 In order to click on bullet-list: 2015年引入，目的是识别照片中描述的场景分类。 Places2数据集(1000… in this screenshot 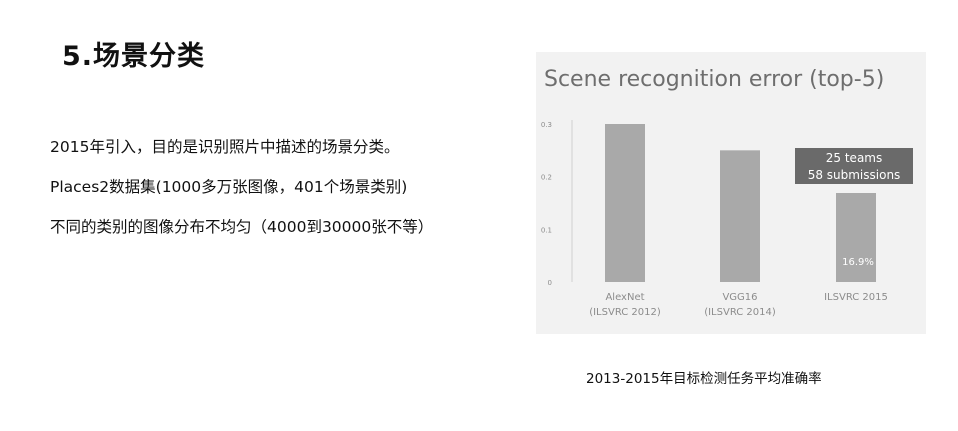, I will do `click(241, 196)`.